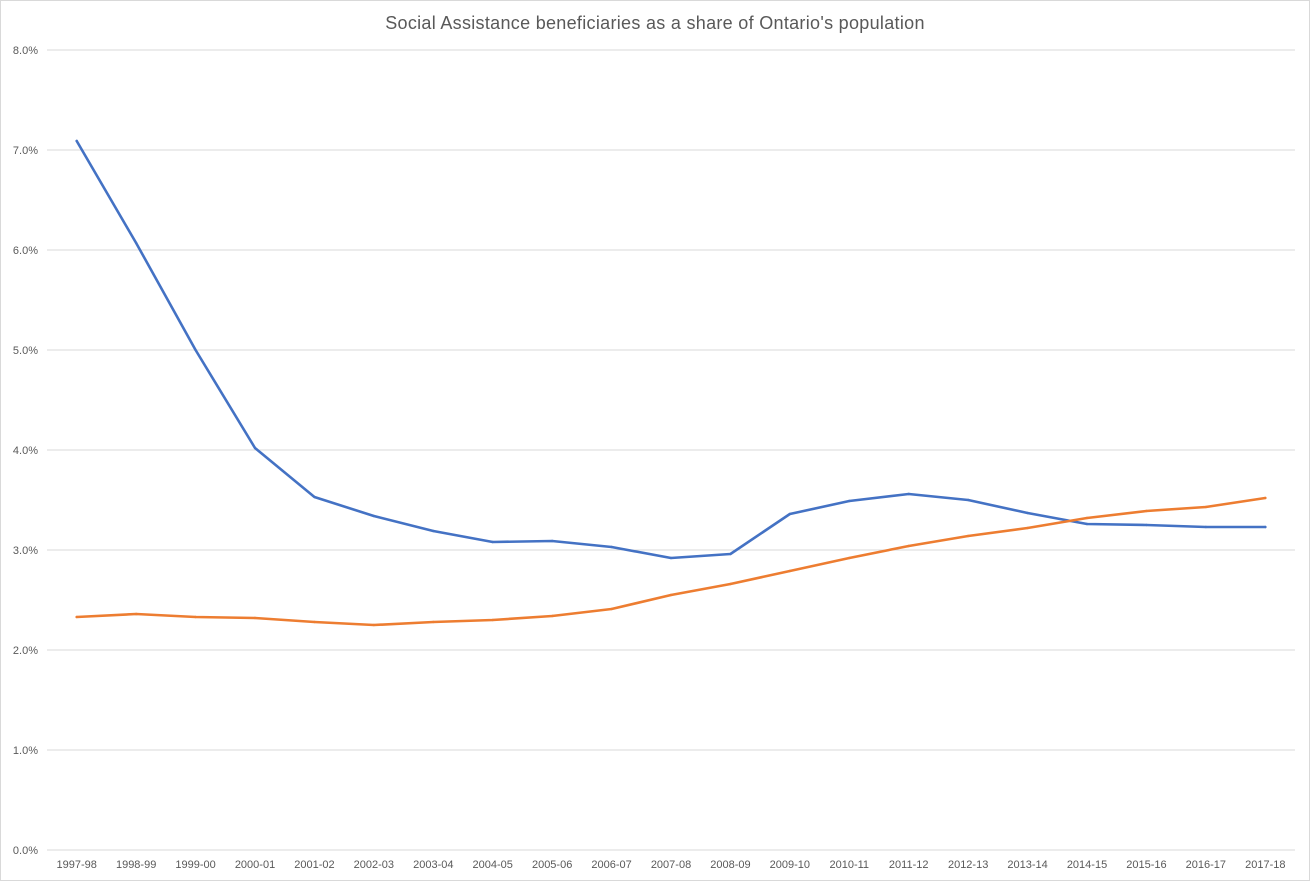 The height and width of the screenshot is (881, 1310). I want to click on x-tick-label: 2004-05, so click(493, 865).